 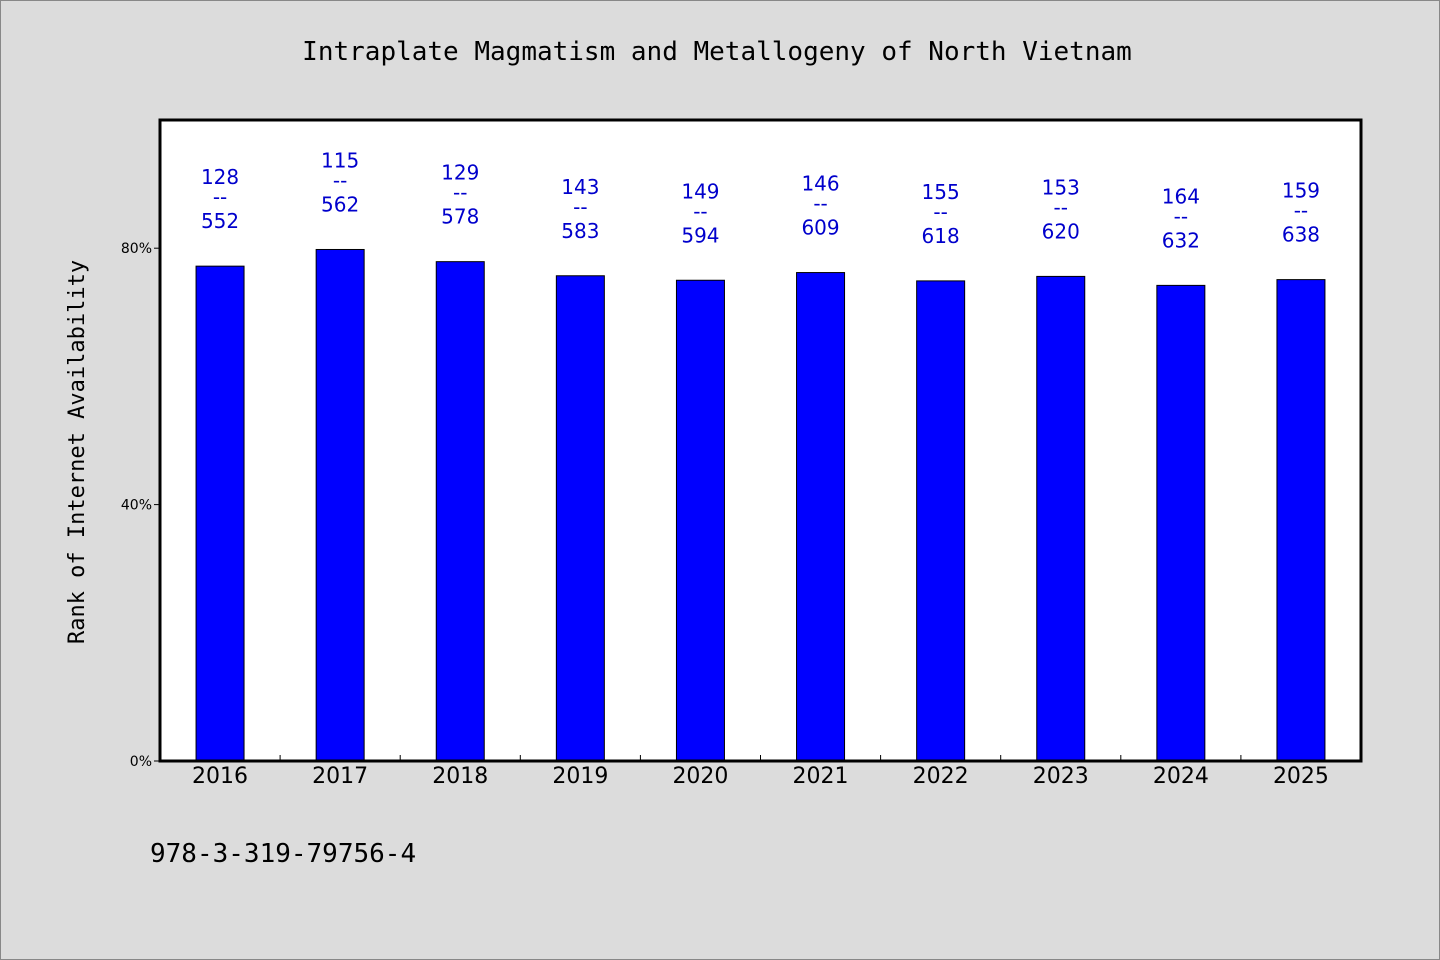 I want to click on y-tick-label-40: 40%, so click(x=136, y=506).